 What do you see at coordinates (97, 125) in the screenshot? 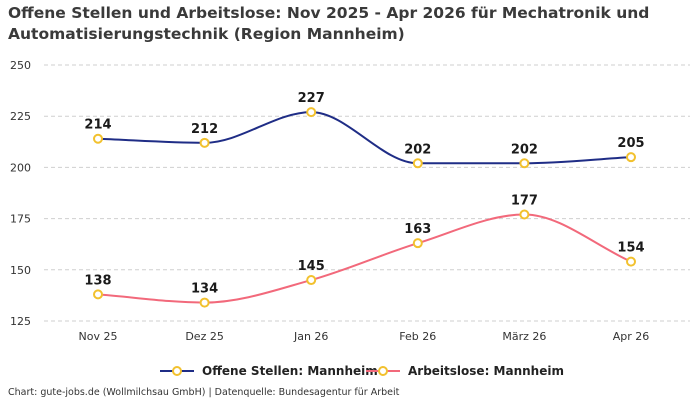
I see `data-label: 214` at bounding box center [97, 125].